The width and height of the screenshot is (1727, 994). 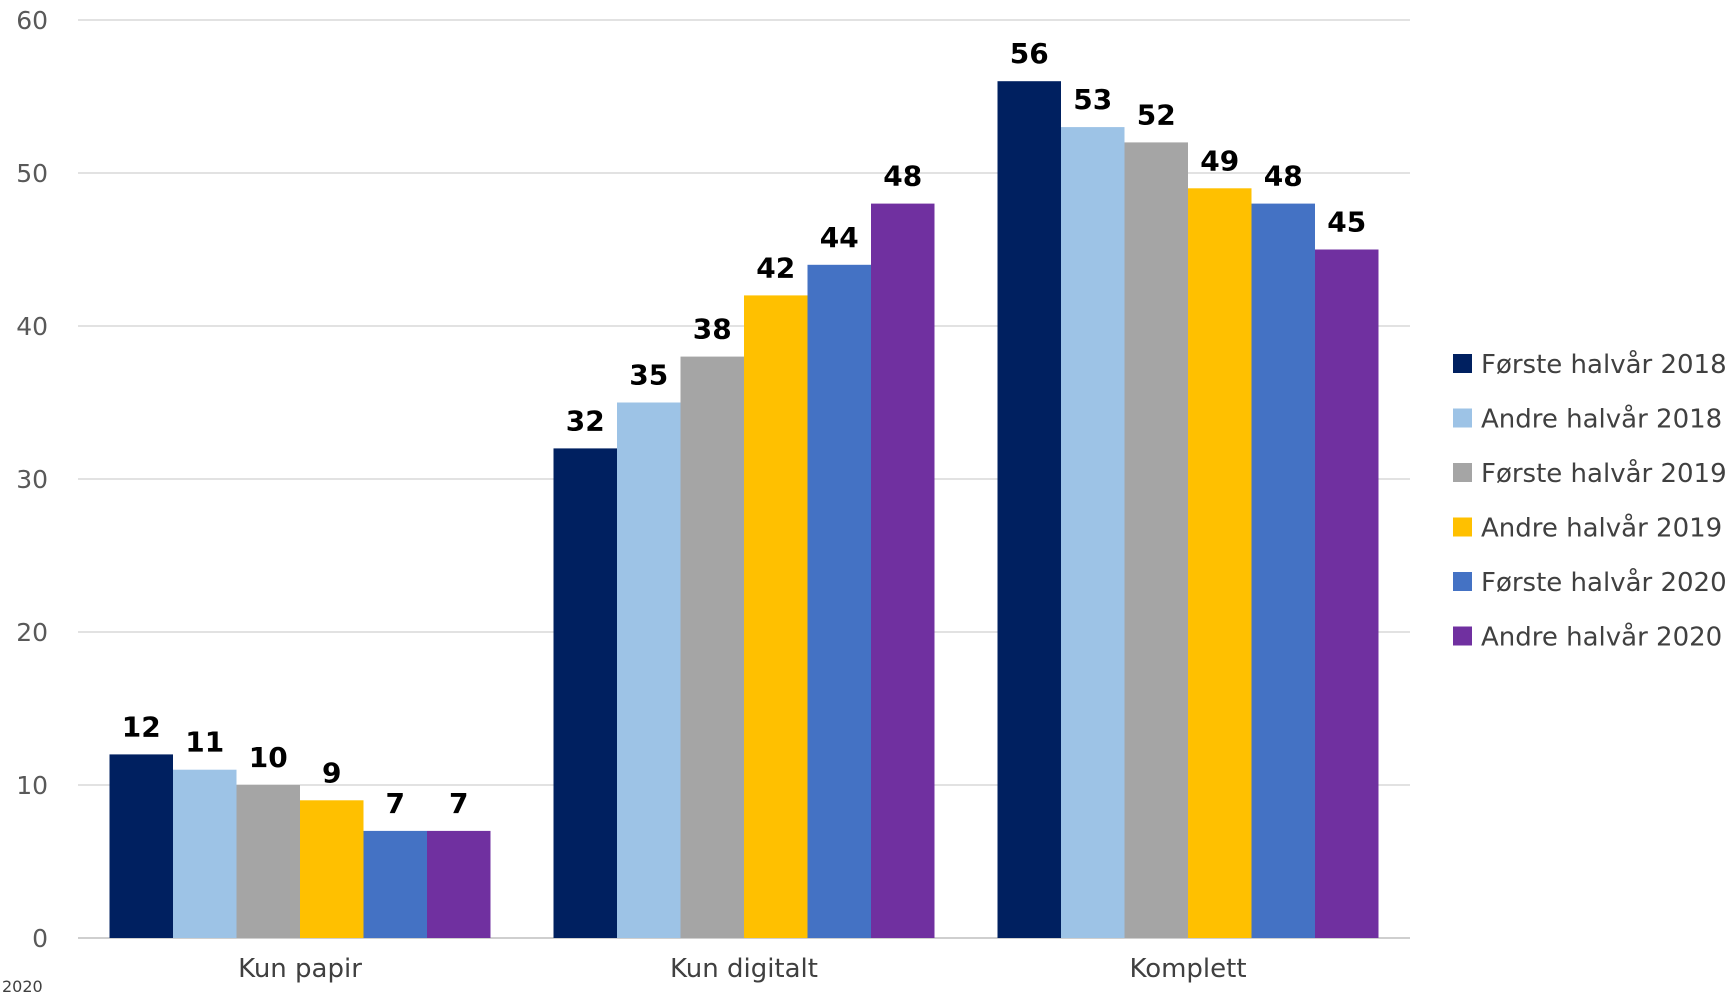 I want to click on x-axis: Kun papir Kun digitalt Komplett, so click(x=742, y=969).